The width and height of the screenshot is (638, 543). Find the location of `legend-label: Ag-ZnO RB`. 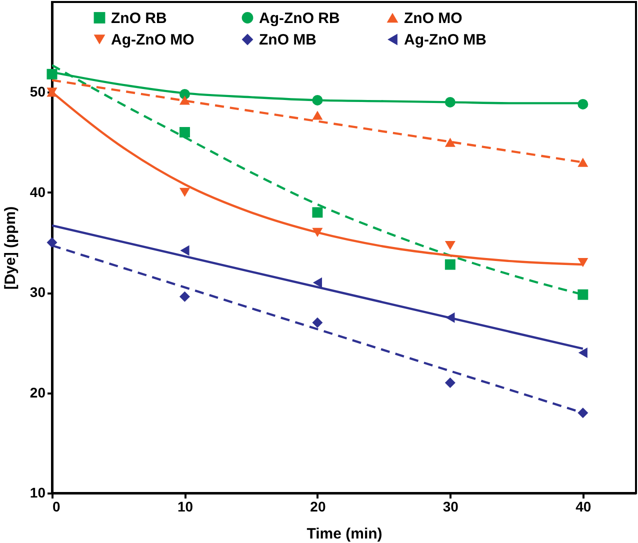

legend-label: Ag-ZnO RB is located at coordinates (299, 18).